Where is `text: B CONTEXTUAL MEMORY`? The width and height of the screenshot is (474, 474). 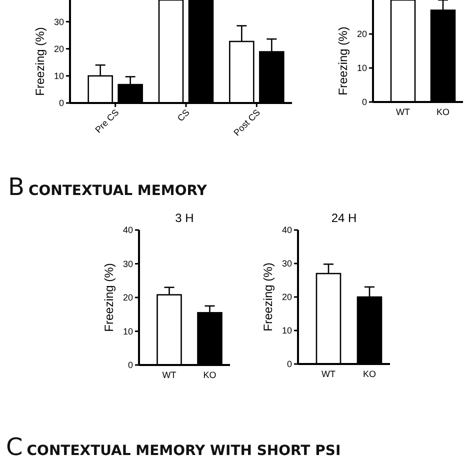 text: B CONTEXTUAL MEMORY is located at coordinates (108, 187).